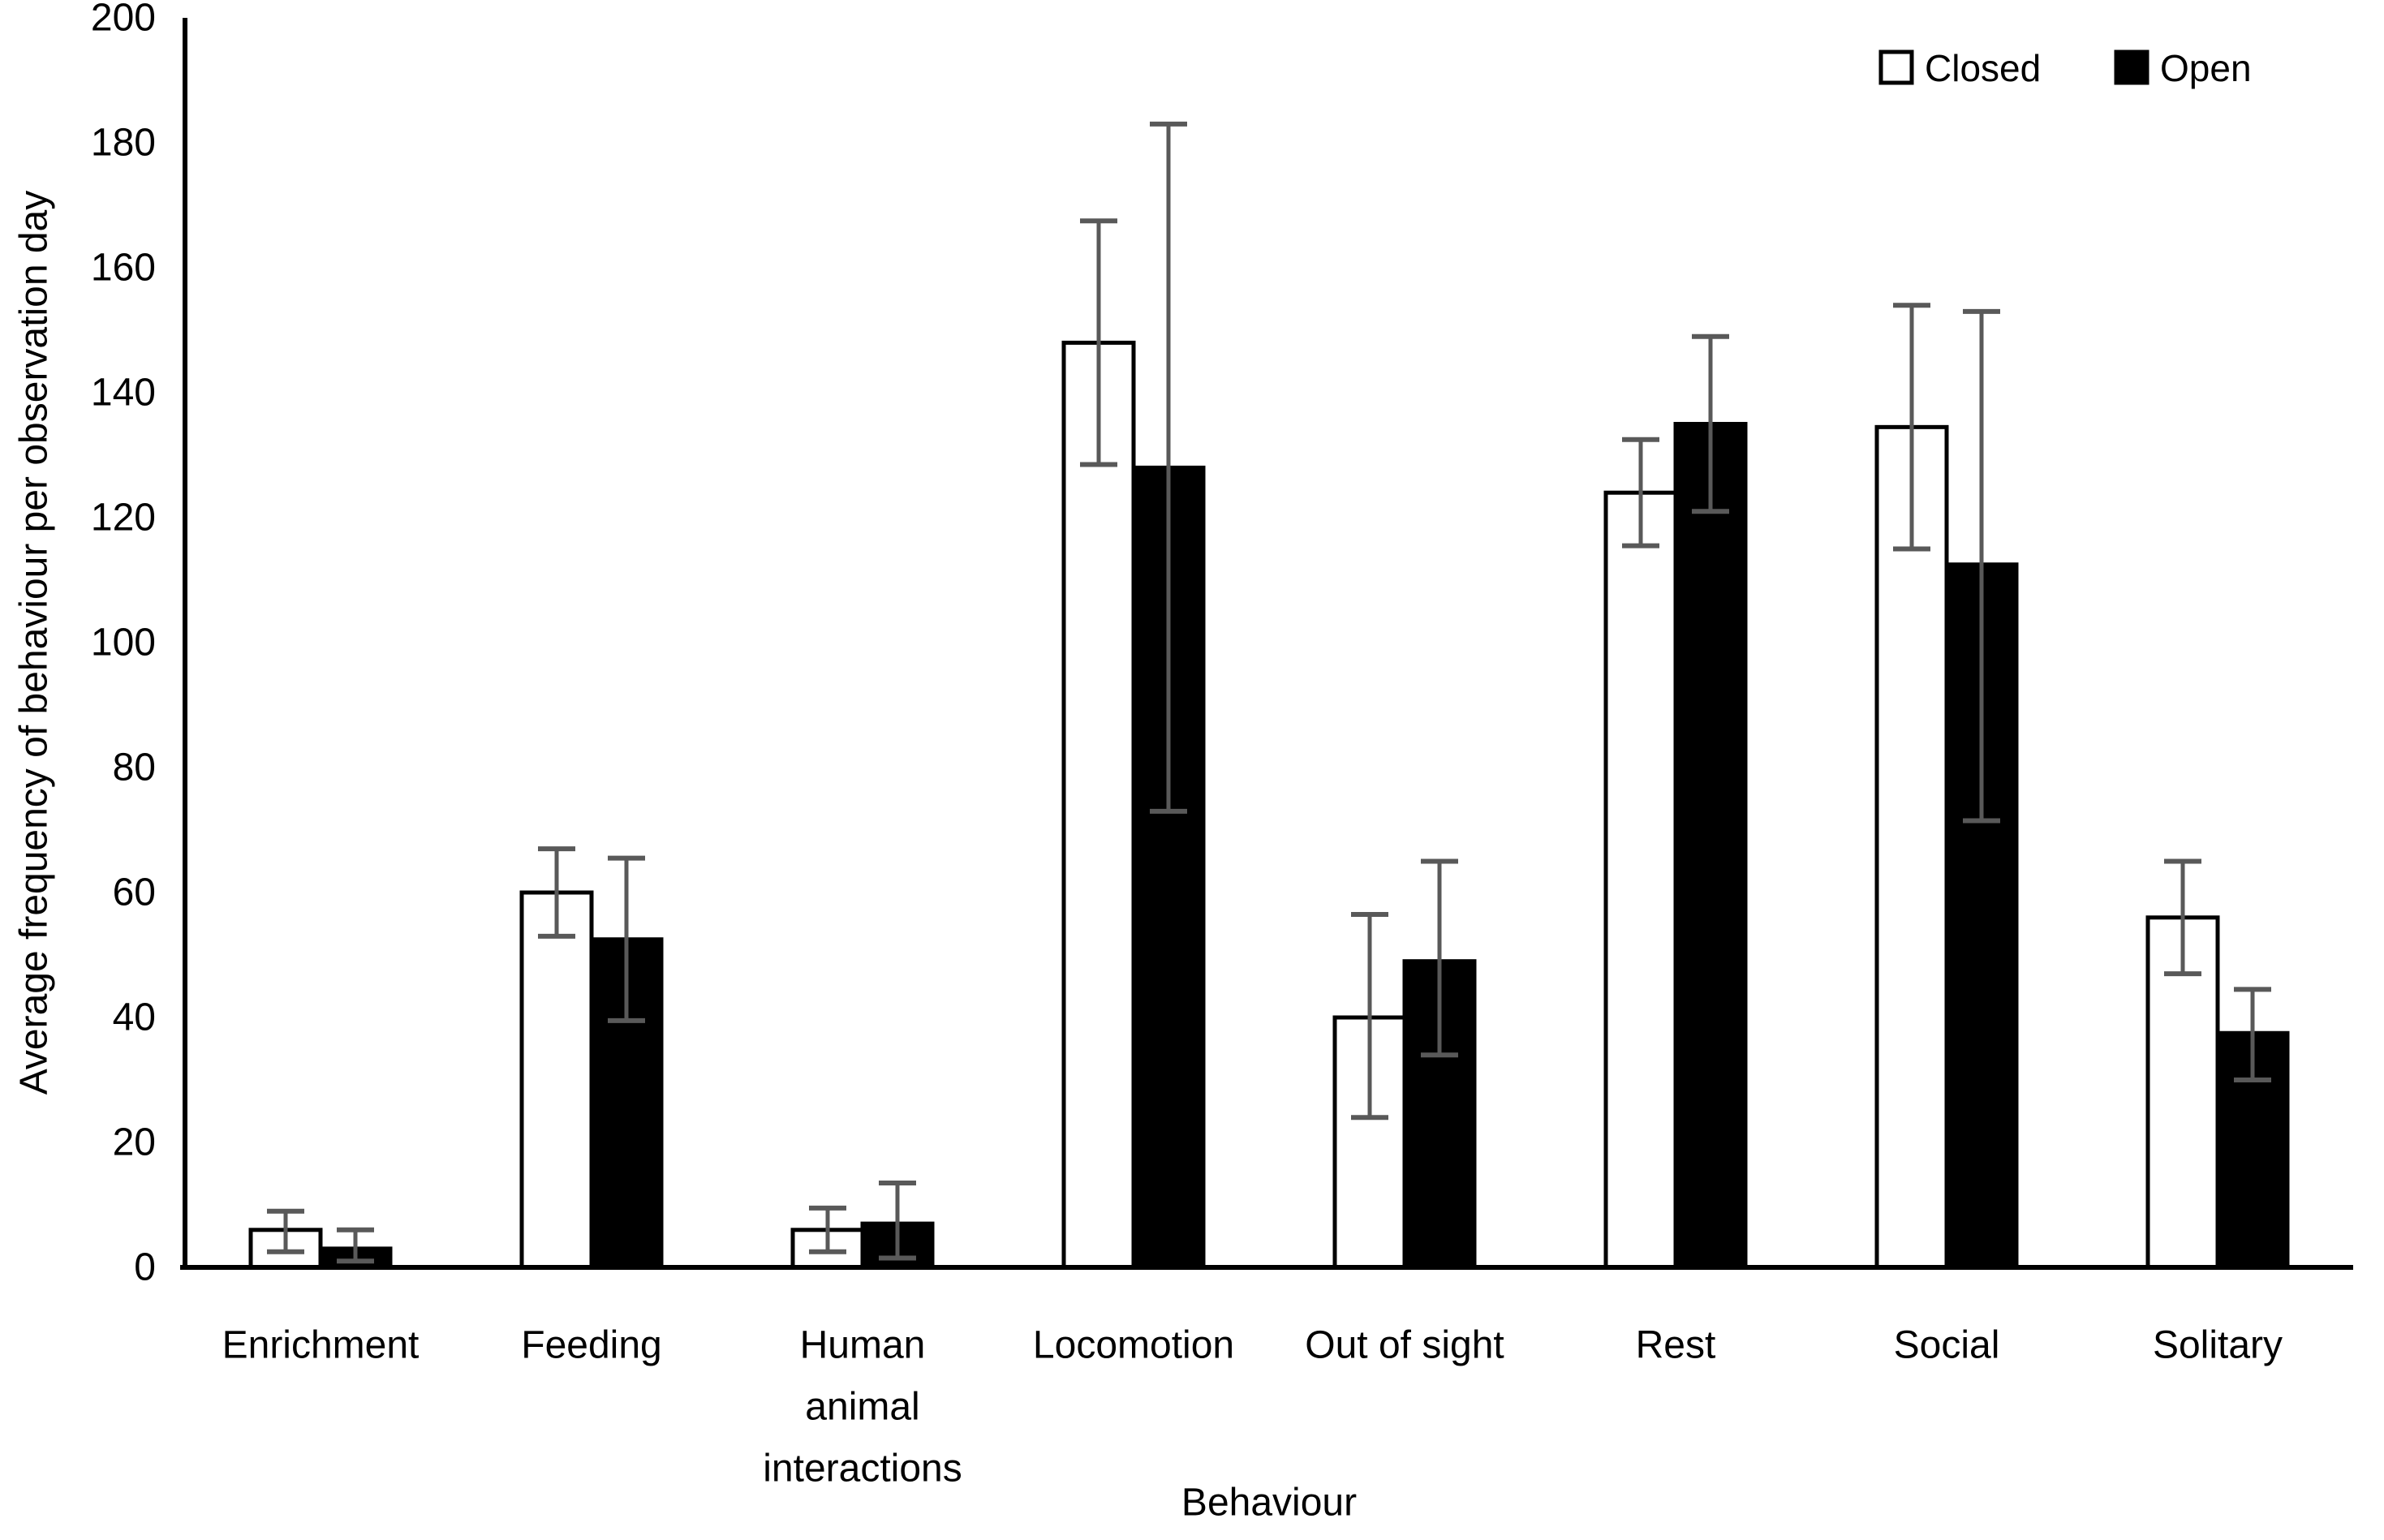 The image size is (2384, 1540). What do you see at coordinates (134, 1017) in the screenshot?
I see `y-tick-label: 40` at bounding box center [134, 1017].